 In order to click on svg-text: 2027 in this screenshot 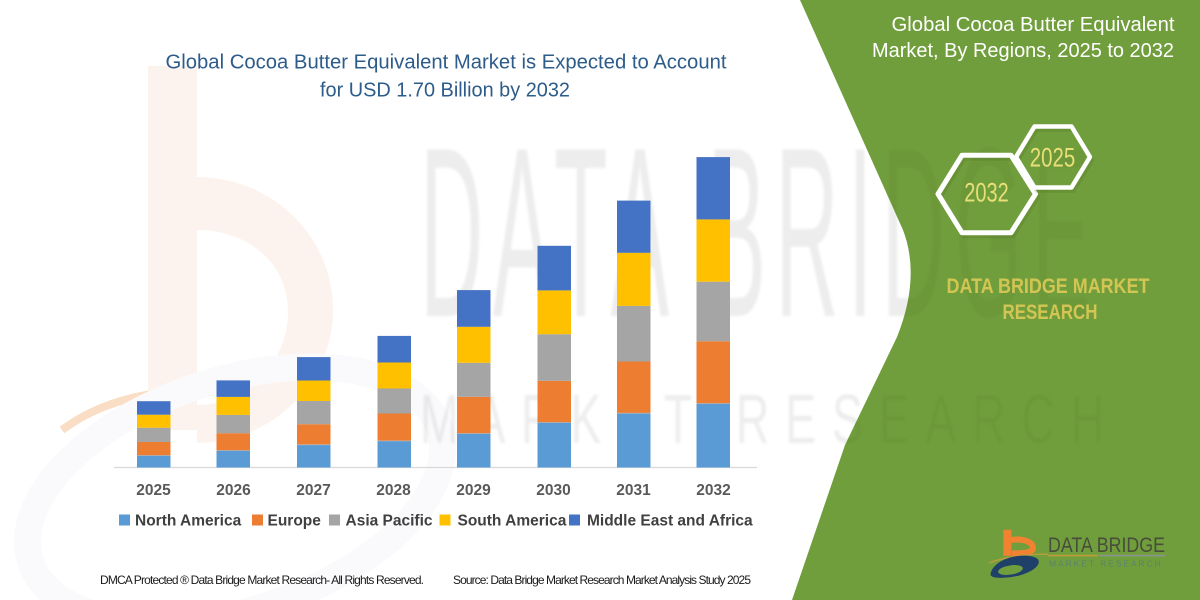, I will do `click(313, 490)`.